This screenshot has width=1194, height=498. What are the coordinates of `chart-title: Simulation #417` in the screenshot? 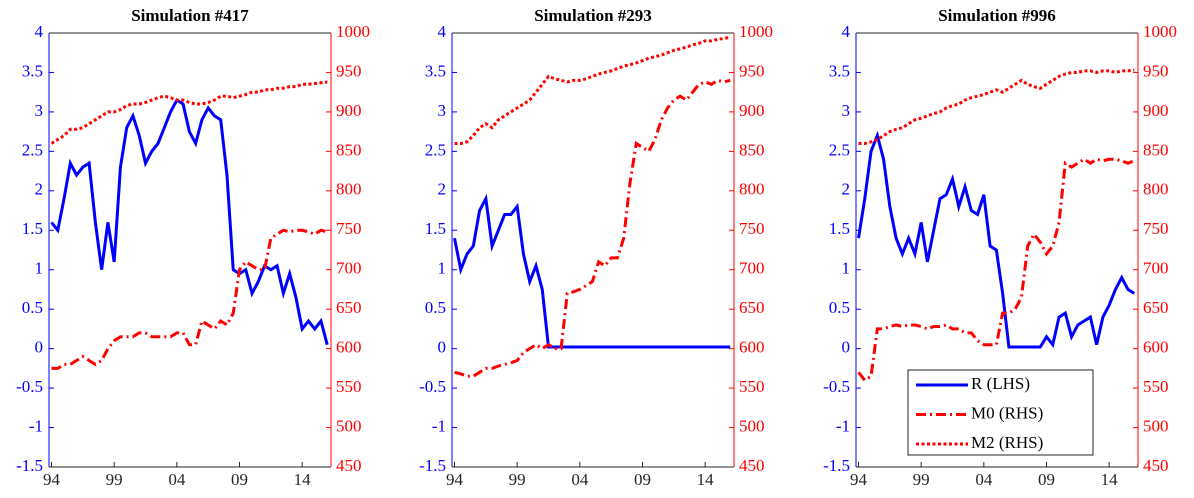 It's located at (190, 15).